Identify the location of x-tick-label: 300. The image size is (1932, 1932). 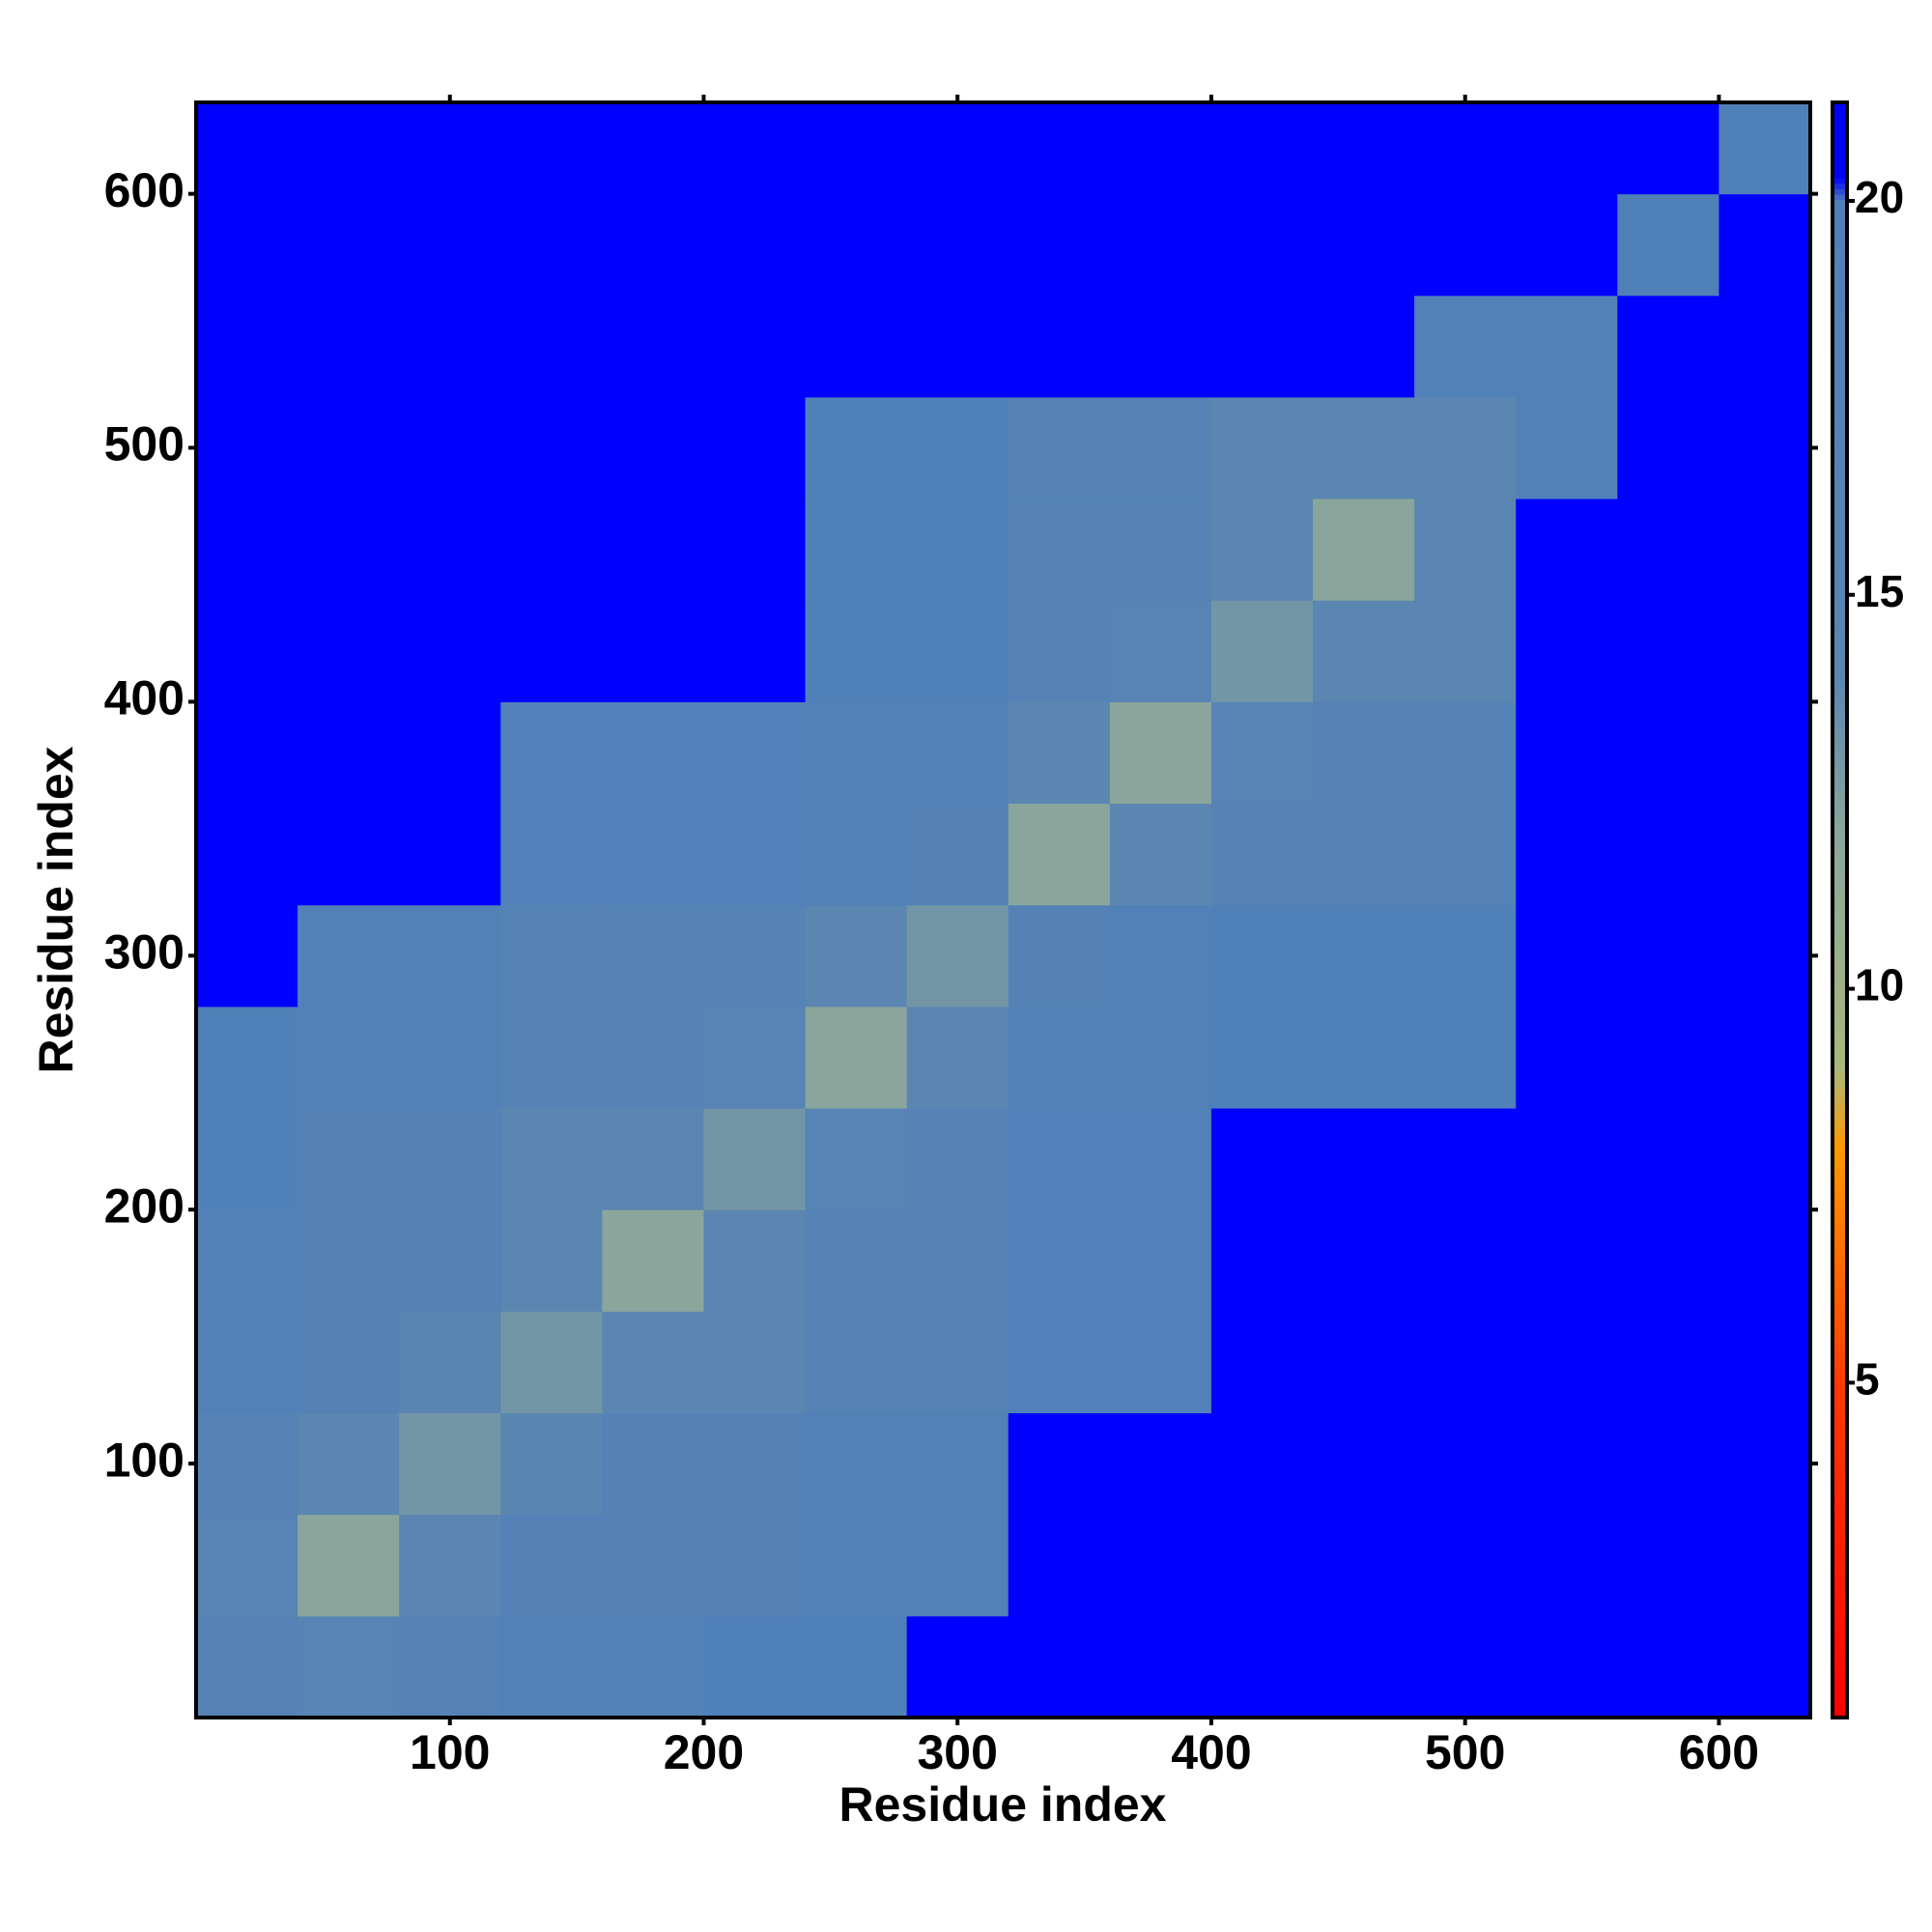
(957, 1752).